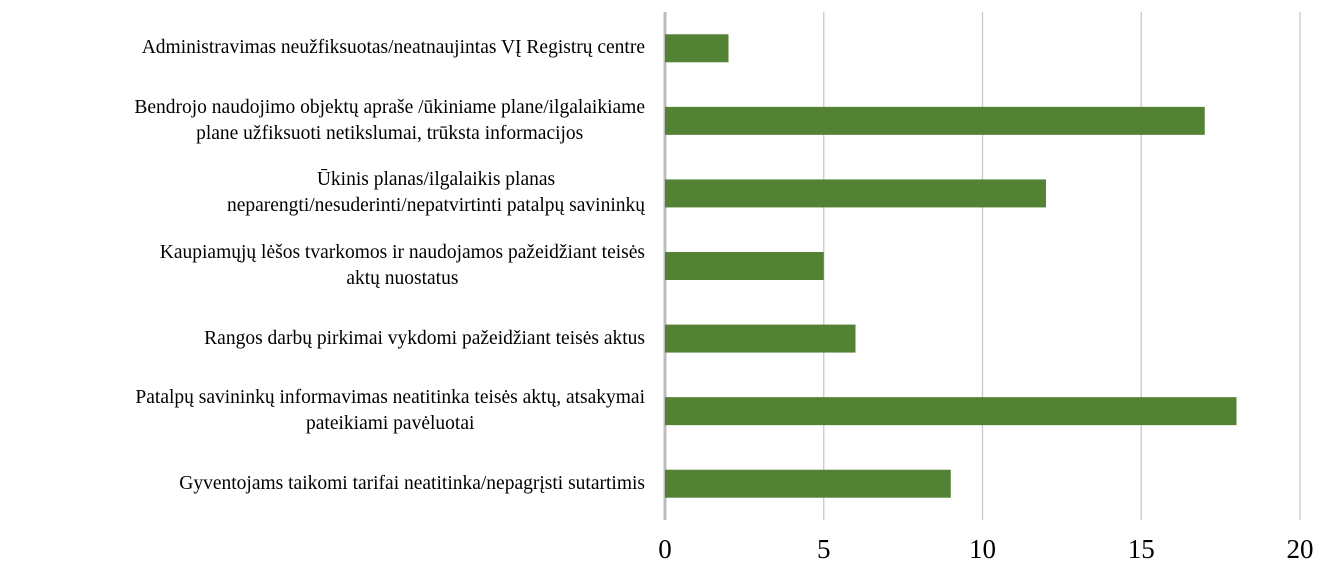 This screenshot has width=1321, height=572. What do you see at coordinates (665, 549) in the screenshot?
I see `x-tick-label: 0` at bounding box center [665, 549].